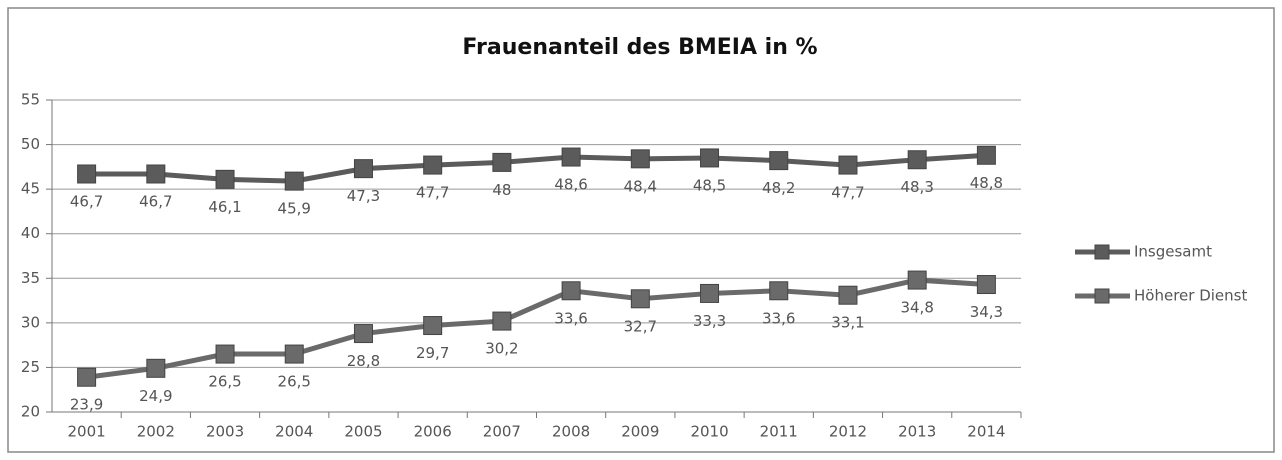  What do you see at coordinates (779, 432) in the screenshot?
I see `x-tick-label: 2011` at bounding box center [779, 432].